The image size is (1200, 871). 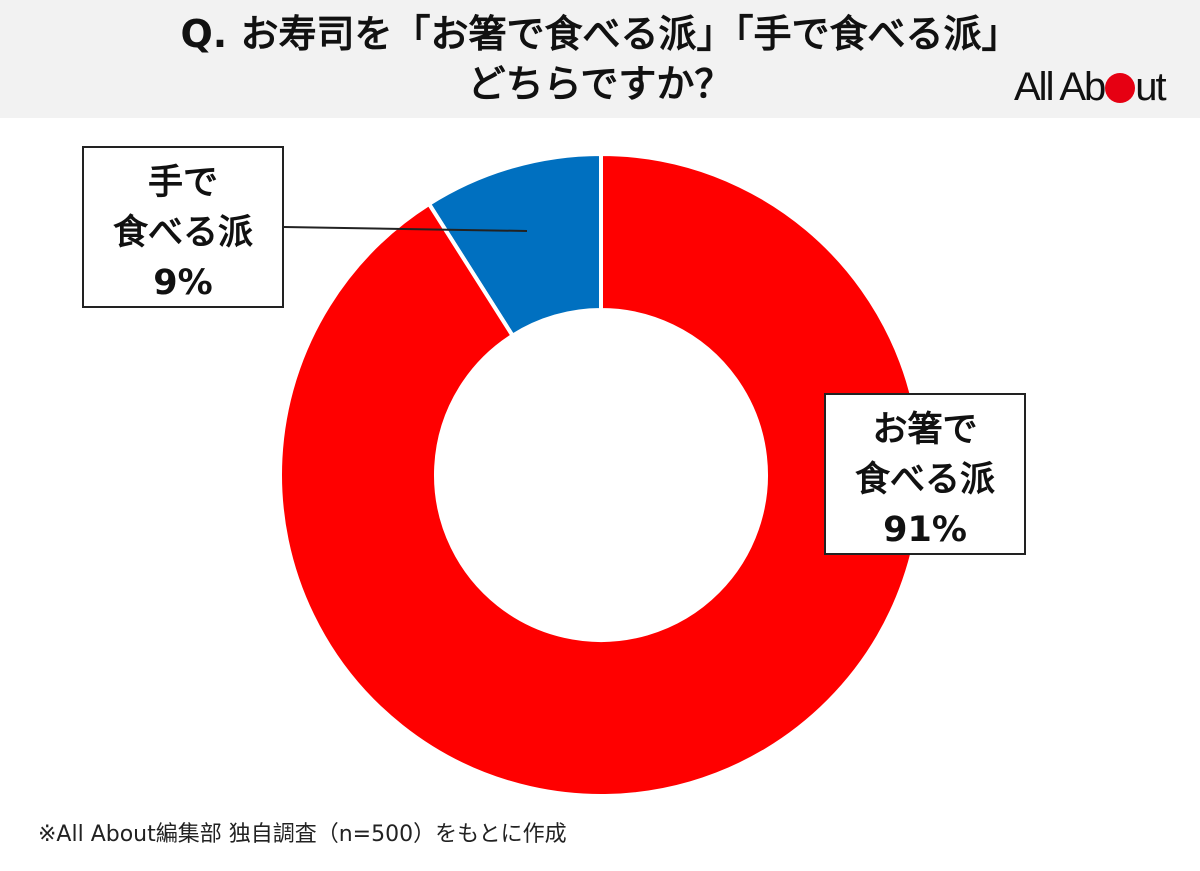 I want to click on footnote-source: ※All About編集部 独自調査（n=500）をもとに作成, so click(x=302, y=834).